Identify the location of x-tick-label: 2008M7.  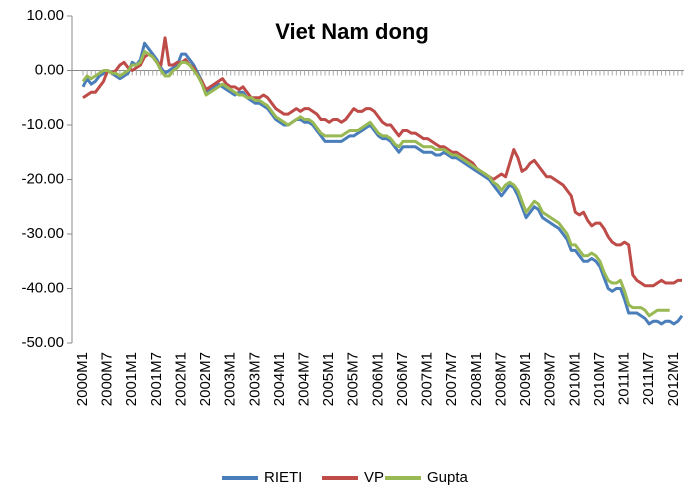
(500, 379).